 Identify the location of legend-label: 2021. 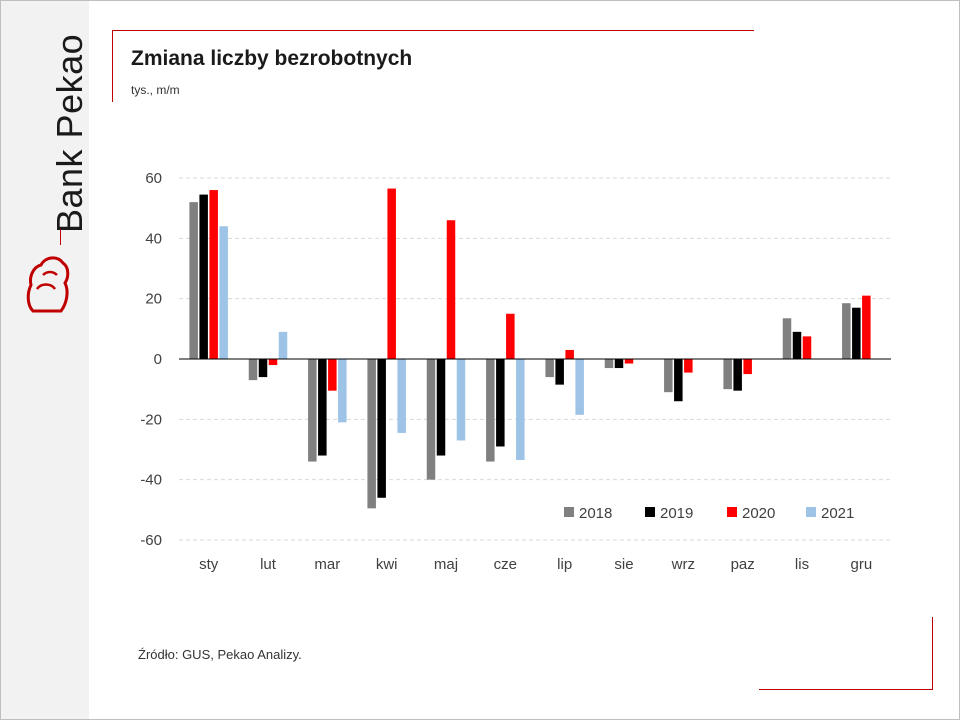
(837, 513).